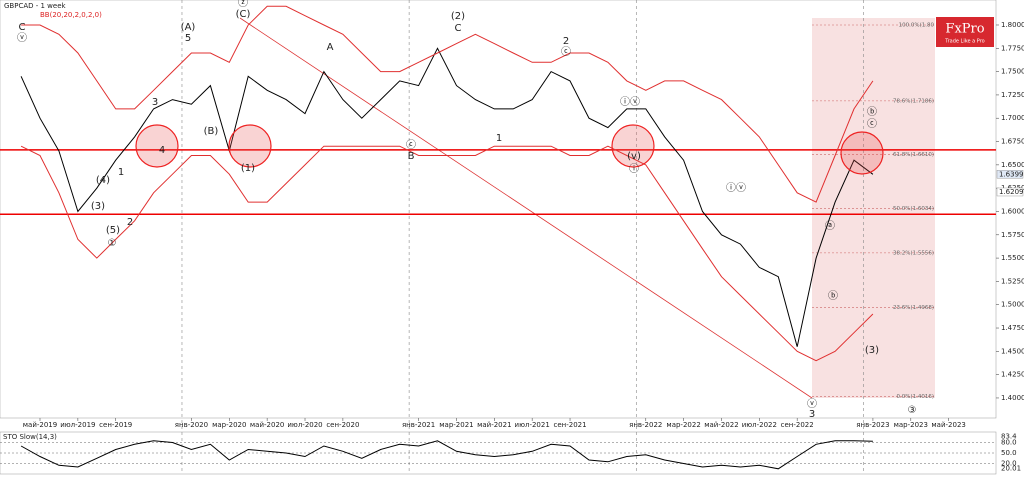 Image resolution: width=1024 pixels, height=479 pixels. I want to click on x-tick-label: янв-2023, so click(872, 425).